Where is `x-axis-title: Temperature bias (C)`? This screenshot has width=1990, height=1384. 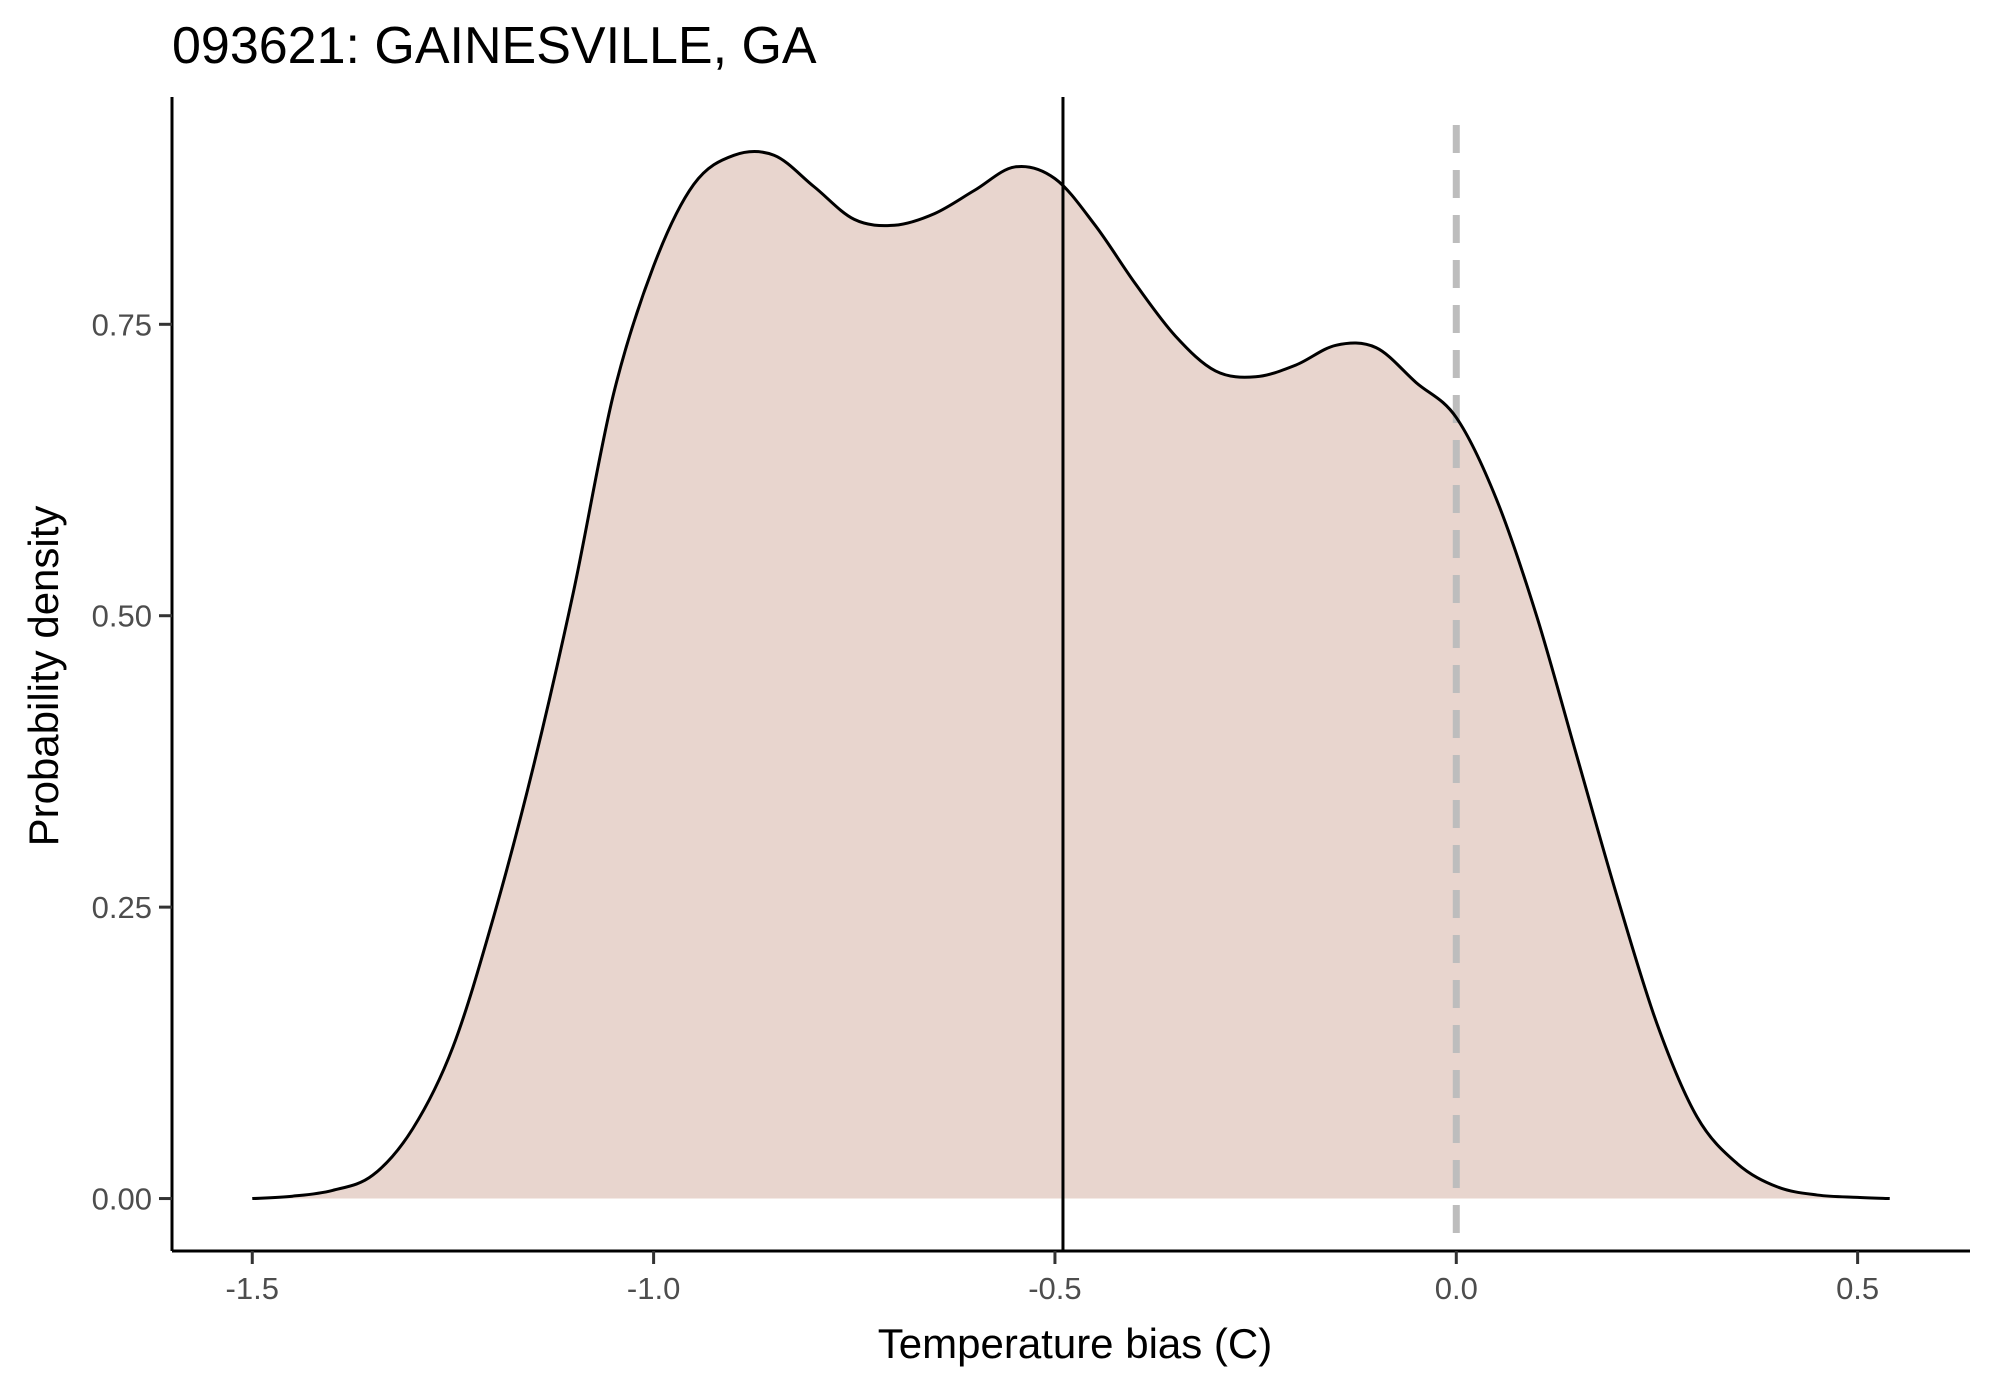 x-axis-title: Temperature bias (C) is located at coordinates (1075, 1343).